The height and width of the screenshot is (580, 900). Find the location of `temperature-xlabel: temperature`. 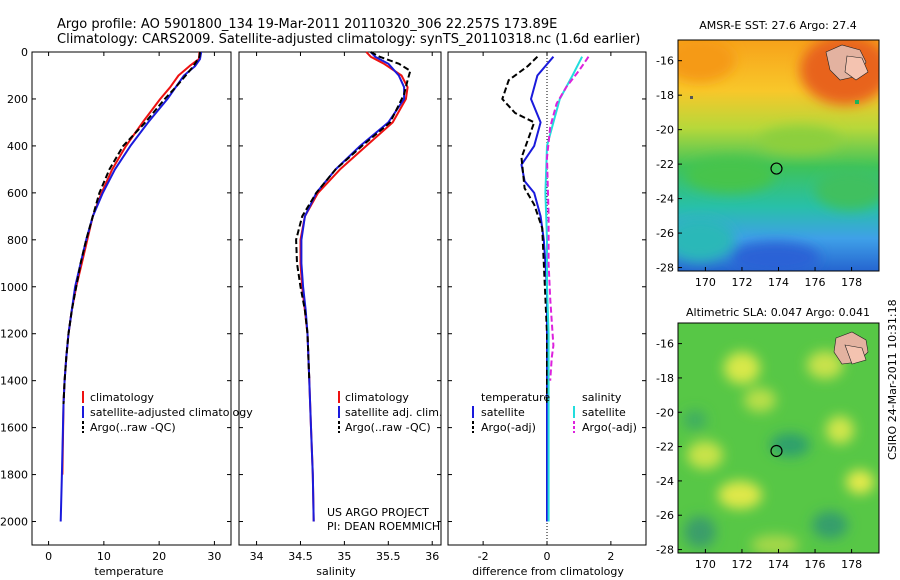

temperature-xlabel: temperature is located at coordinates (128, 571).